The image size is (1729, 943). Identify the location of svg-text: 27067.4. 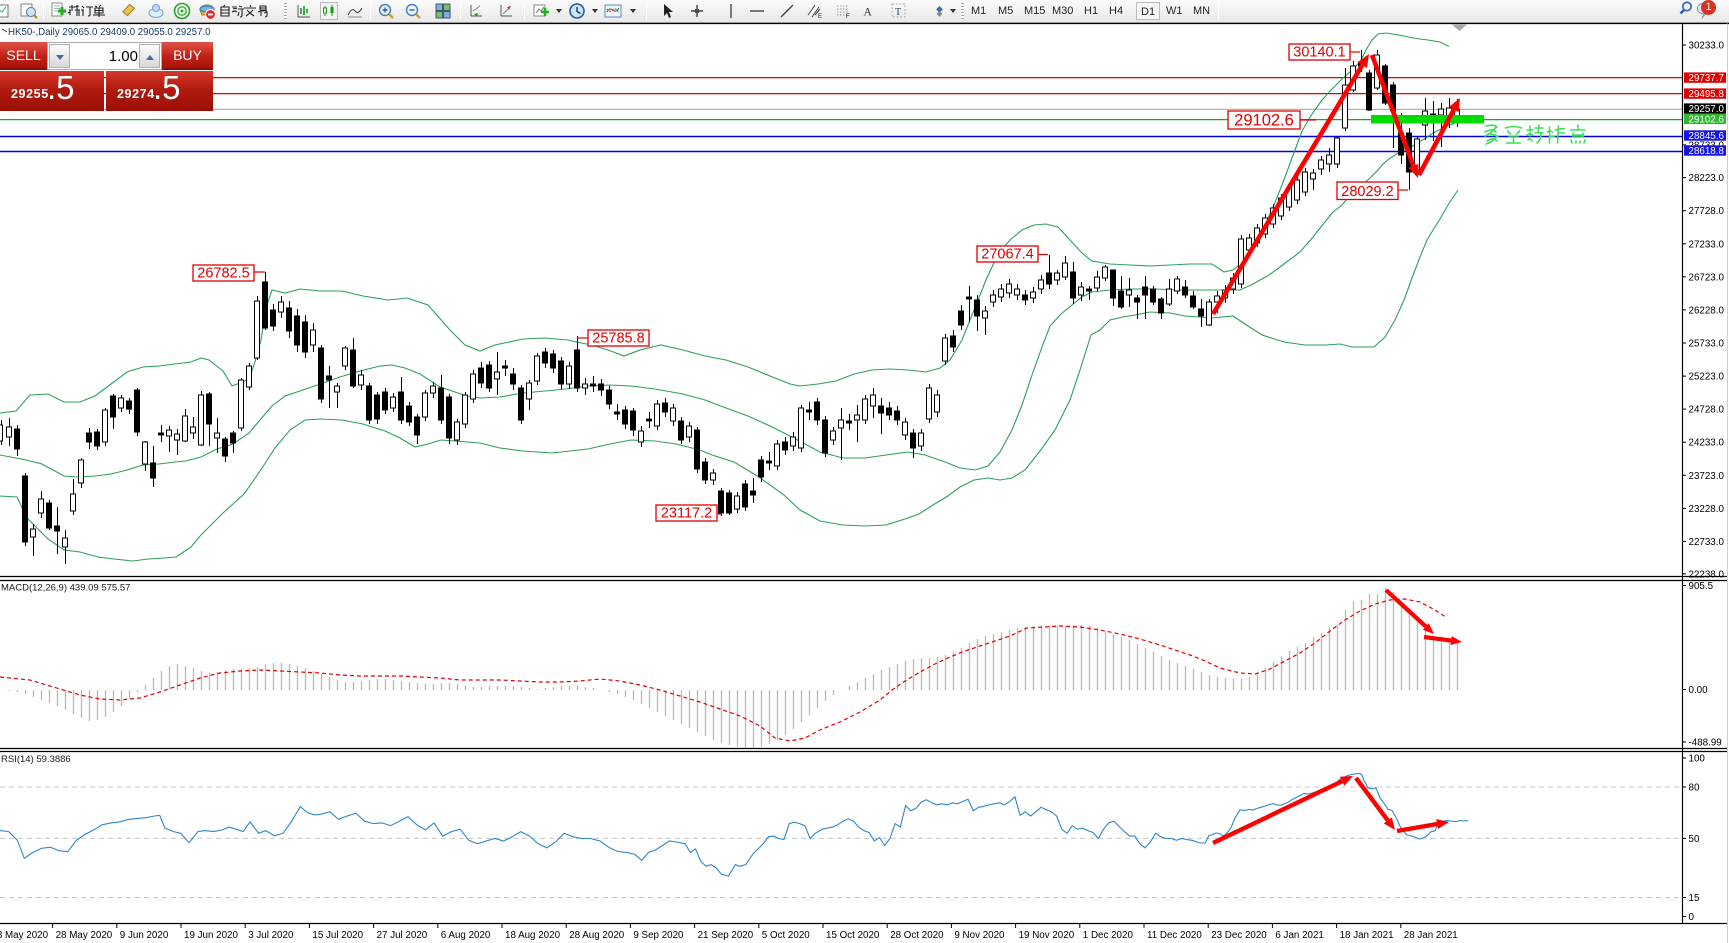
(1007, 255).